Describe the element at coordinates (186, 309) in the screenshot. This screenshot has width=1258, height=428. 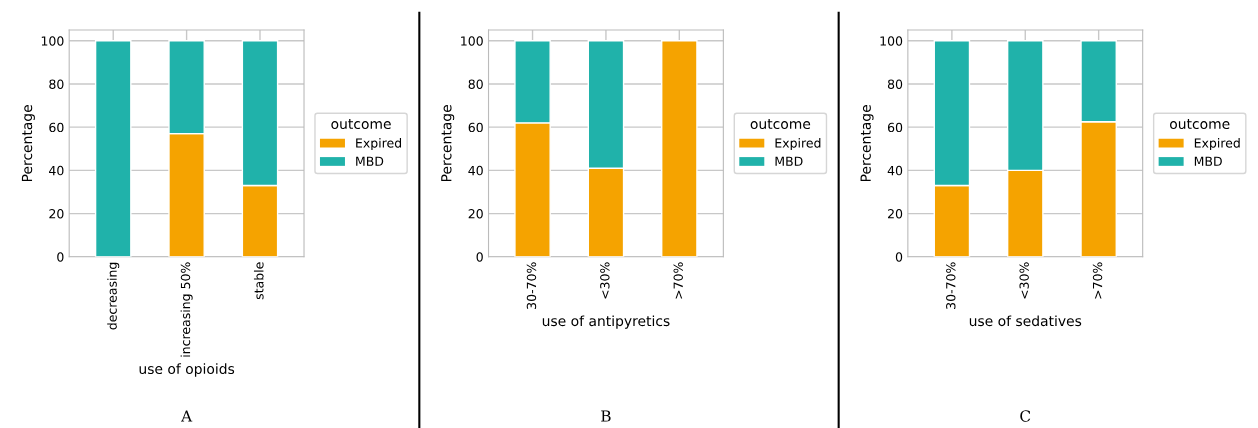
I see `x-tick-label: increasing 50%` at that location.